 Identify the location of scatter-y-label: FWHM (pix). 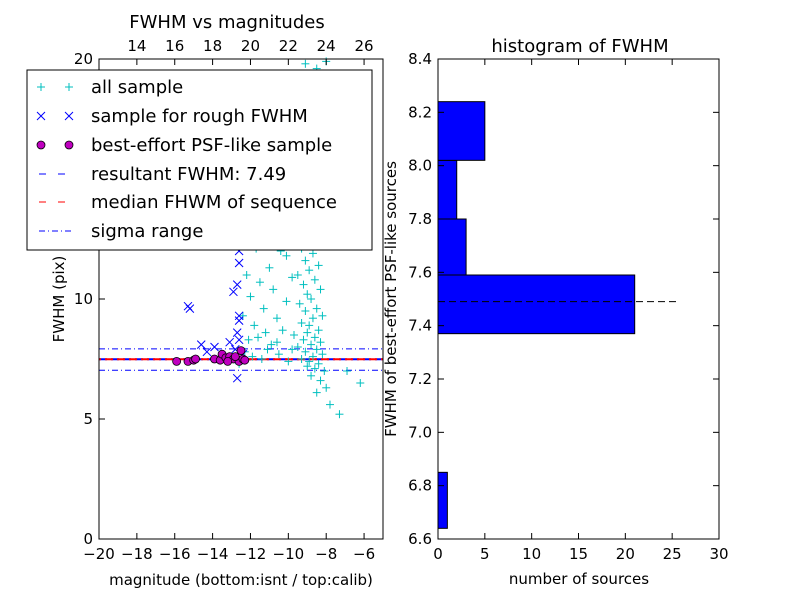
(59, 299).